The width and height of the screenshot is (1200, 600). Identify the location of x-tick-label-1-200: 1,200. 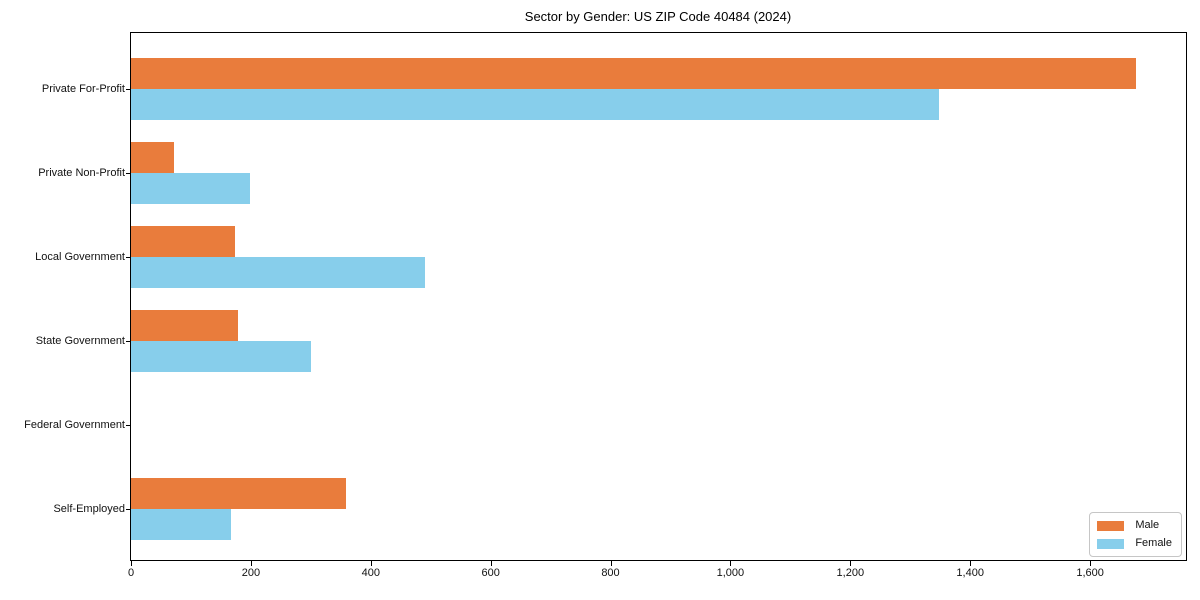
(850, 573).